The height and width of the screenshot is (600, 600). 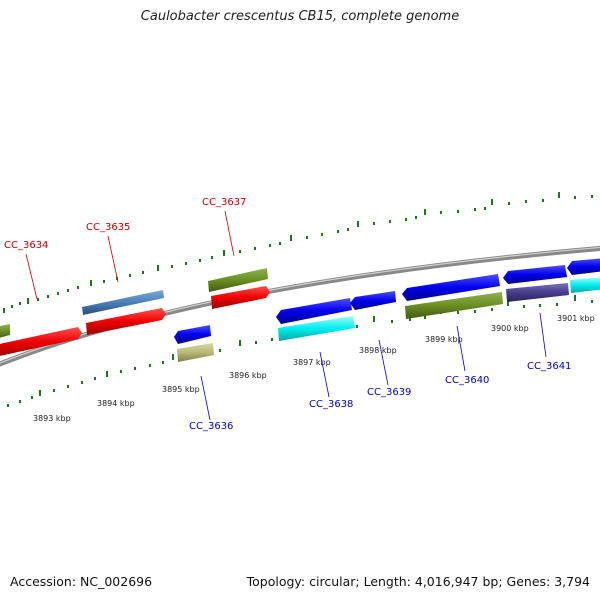 What do you see at coordinates (444, 339) in the screenshot?
I see `scale-label: 3899 kbp` at bounding box center [444, 339].